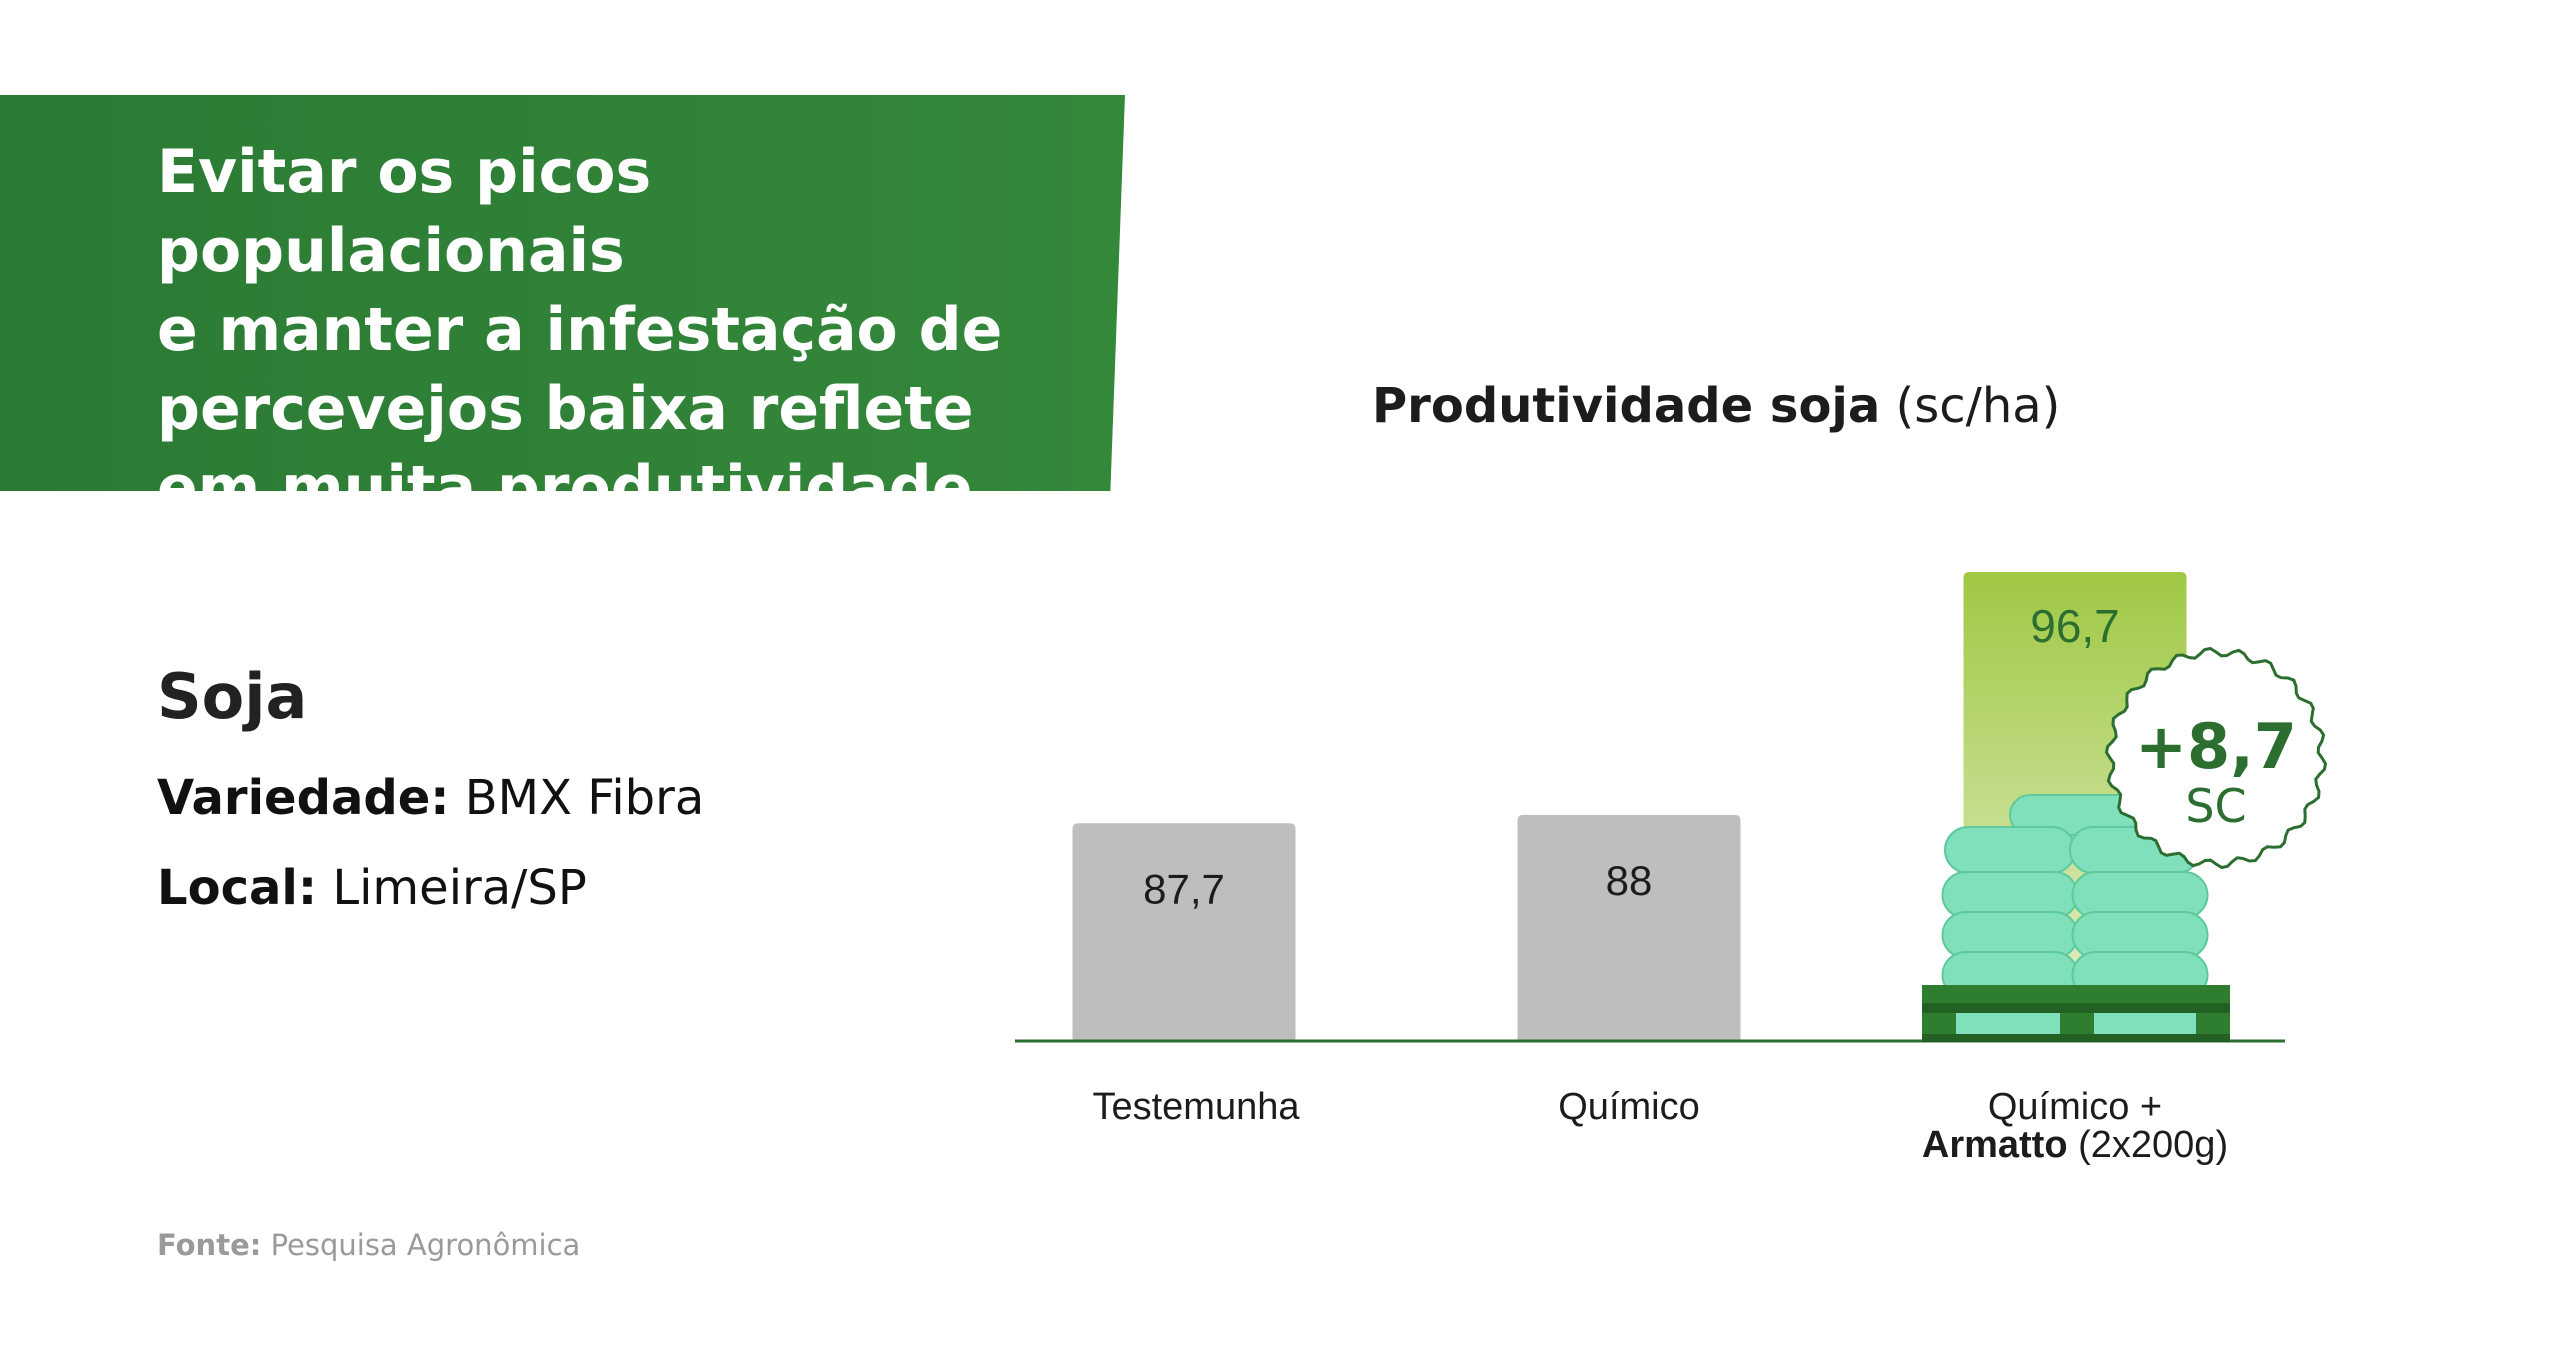 Image resolution: width=2560 pixels, height=1348 pixels. What do you see at coordinates (1184, 888) in the screenshot?
I see `bar-value-label-1: 87,7` at bounding box center [1184, 888].